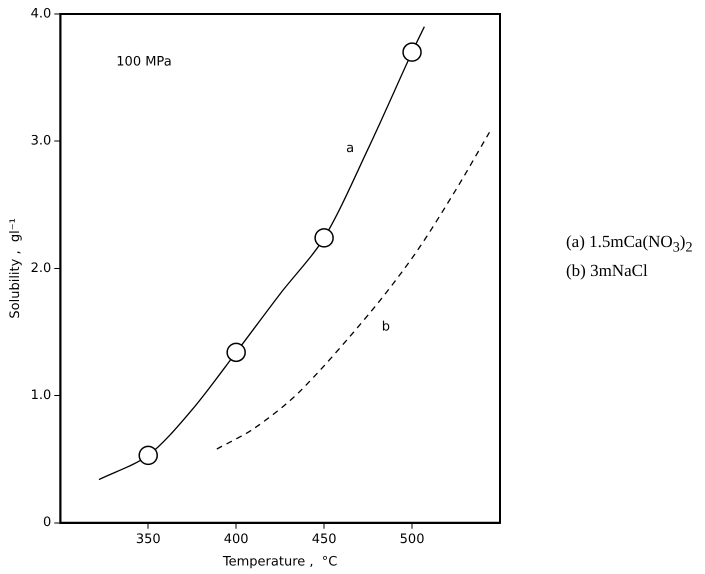 This screenshot has height=574, width=705. I want to click on y-tick-label: 3.0, so click(41, 141).